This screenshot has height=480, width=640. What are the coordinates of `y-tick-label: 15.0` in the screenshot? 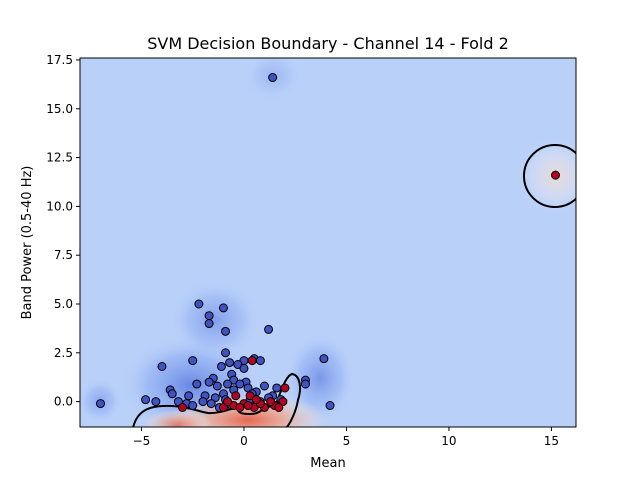 It's located at (59, 109).